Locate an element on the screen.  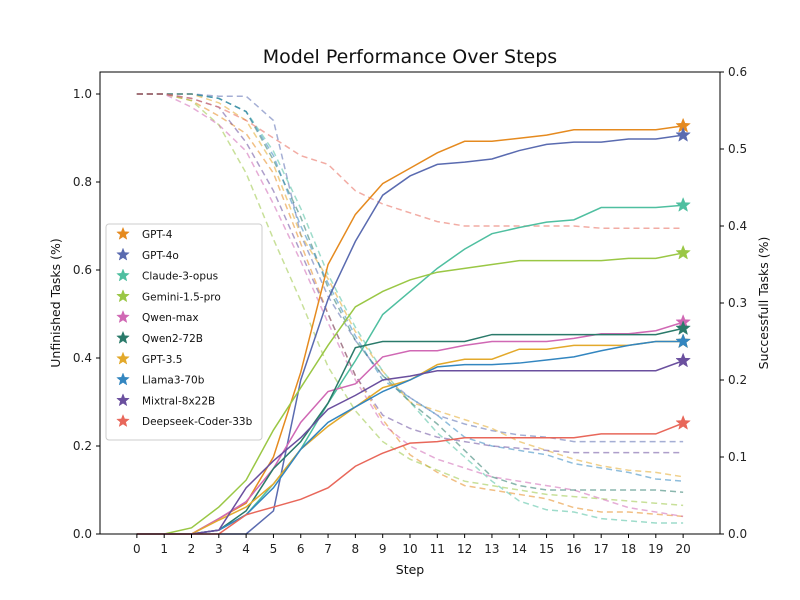
legend-label-deepseek-coder-33b: Deepseek-Coder-33b is located at coordinates (197, 422).